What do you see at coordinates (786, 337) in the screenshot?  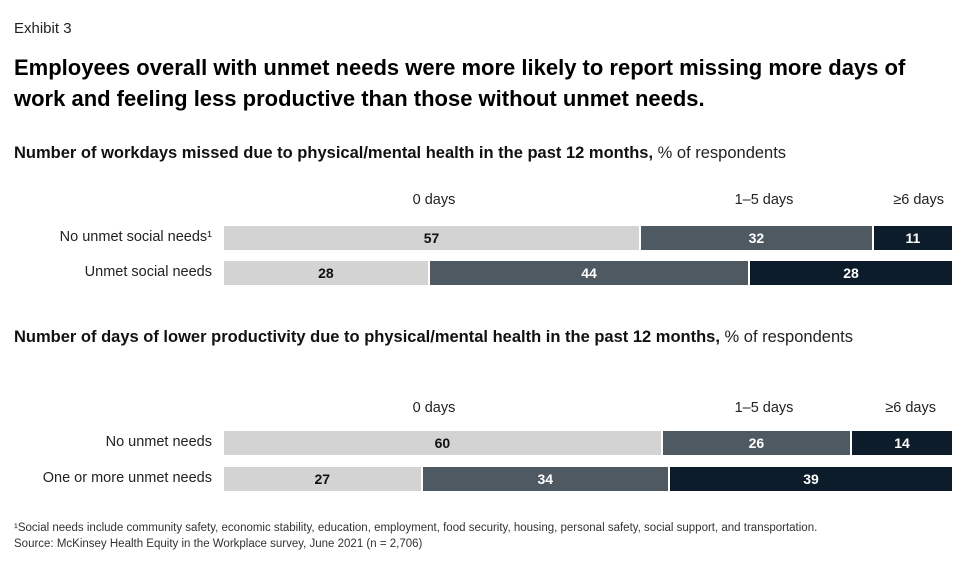 I see `chart-2-unit: % of respondents` at bounding box center [786, 337].